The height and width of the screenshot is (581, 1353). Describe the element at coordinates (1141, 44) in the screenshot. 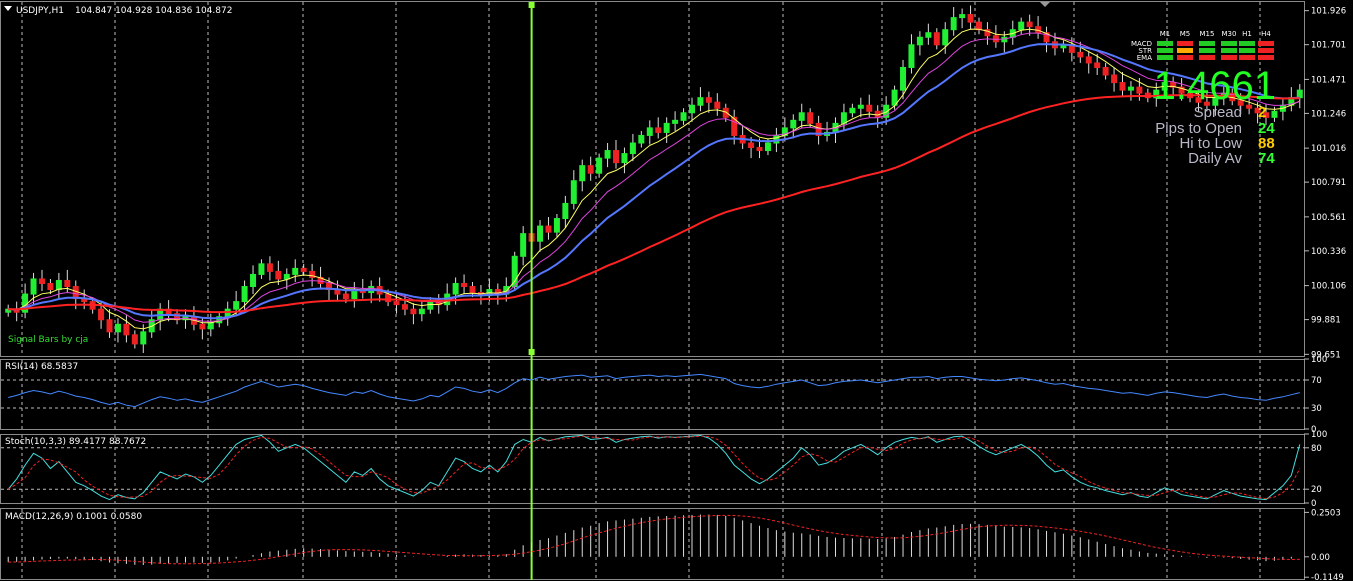

I see `ind-label-MACD: MACD` at that location.